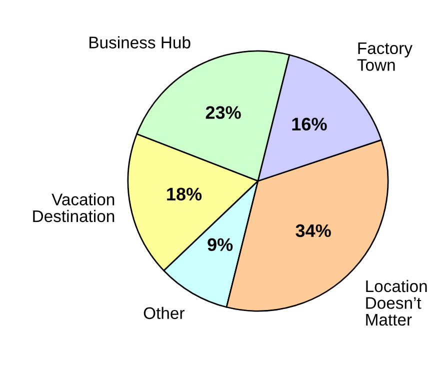  Describe the element at coordinates (164, 313) in the screenshot. I see `slice-label: Other` at that location.